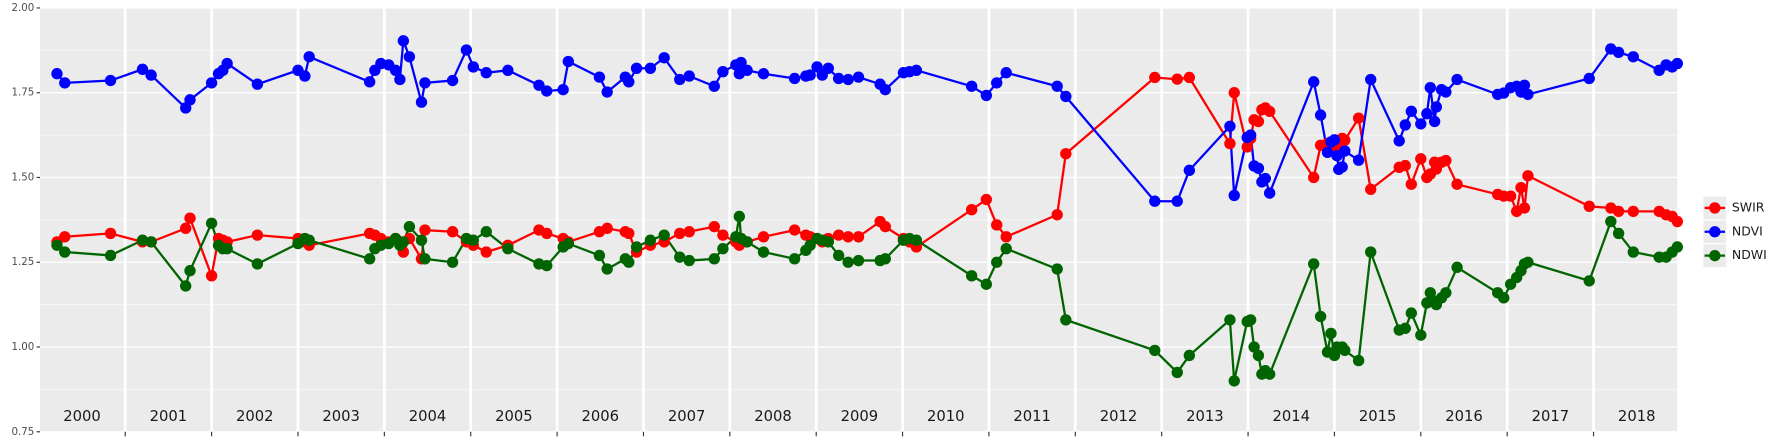  I want to click on x-tick-label: 2008, so click(773, 416).